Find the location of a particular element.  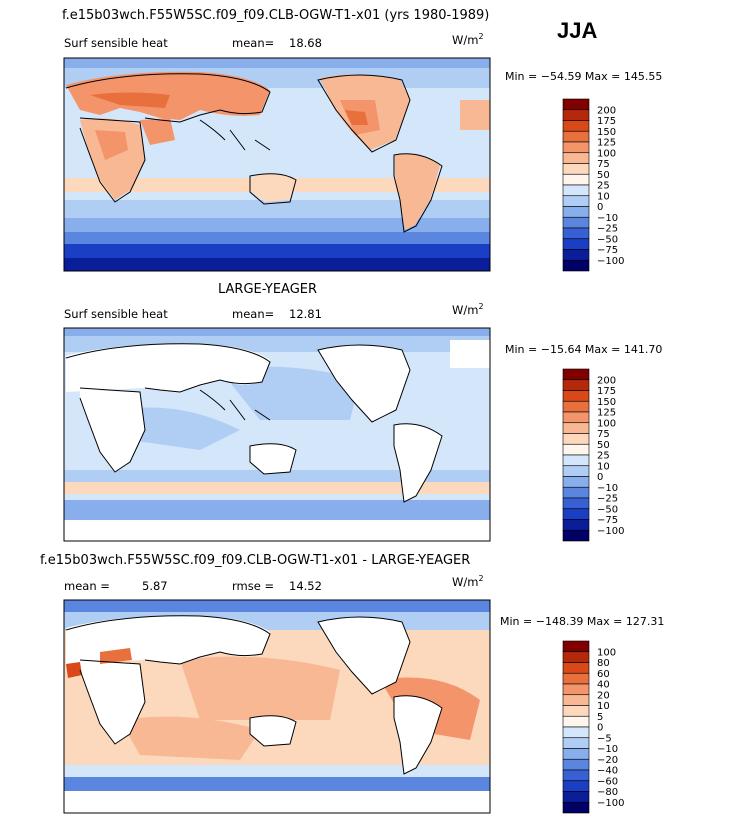

panel3-units: W/m2 is located at coordinates (468, 581).